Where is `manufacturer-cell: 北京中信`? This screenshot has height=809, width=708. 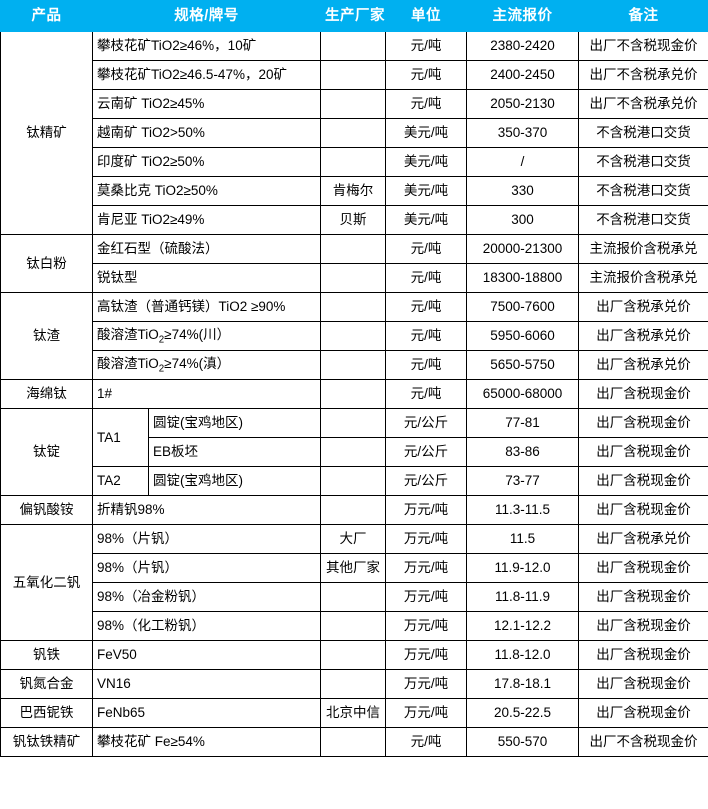
manufacturer-cell: 北京中信 is located at coordinates (353, 713).